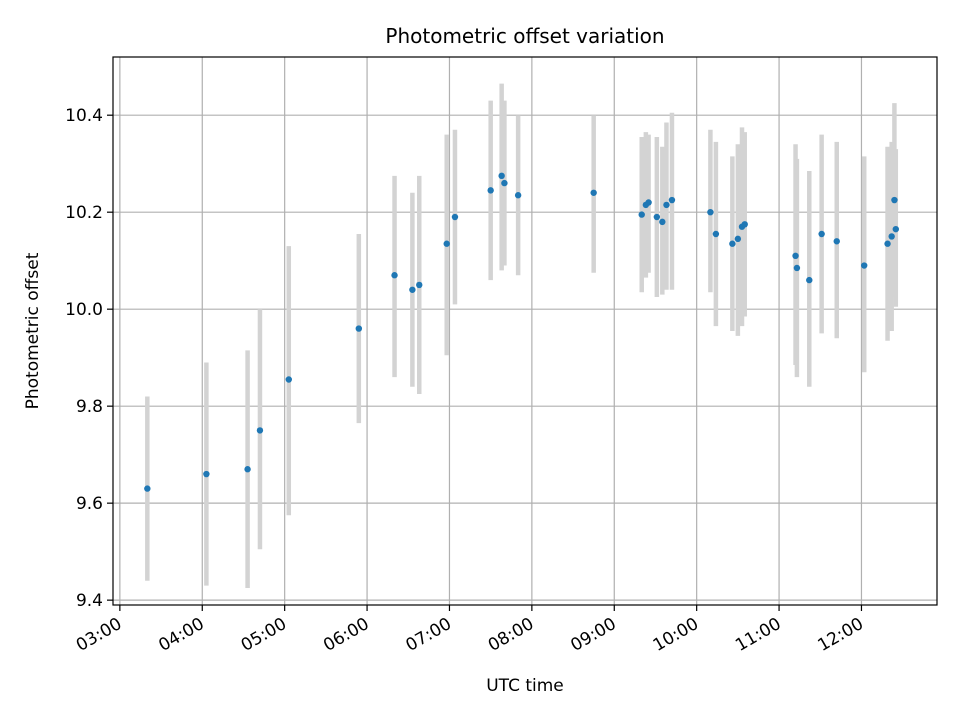 Image resolution: width=960 pixels, height=720 pixels. What do you see at coordinates (524, 36) in the screenshot?
I see `chart-title: Photometric offset variation` at bounding box center [524, 36].